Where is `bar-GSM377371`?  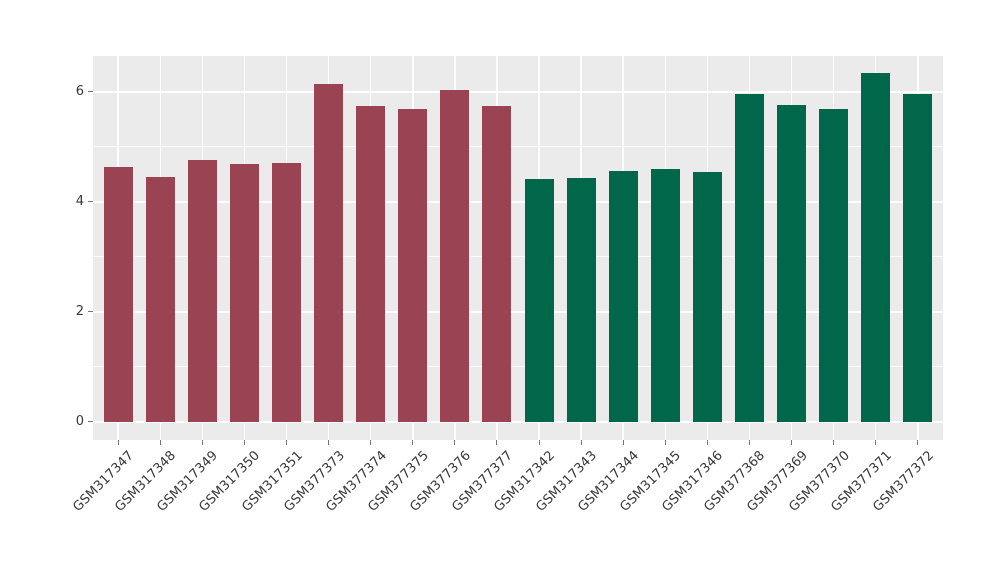
bar-GSM377371 is located at coordinates (876, 247).